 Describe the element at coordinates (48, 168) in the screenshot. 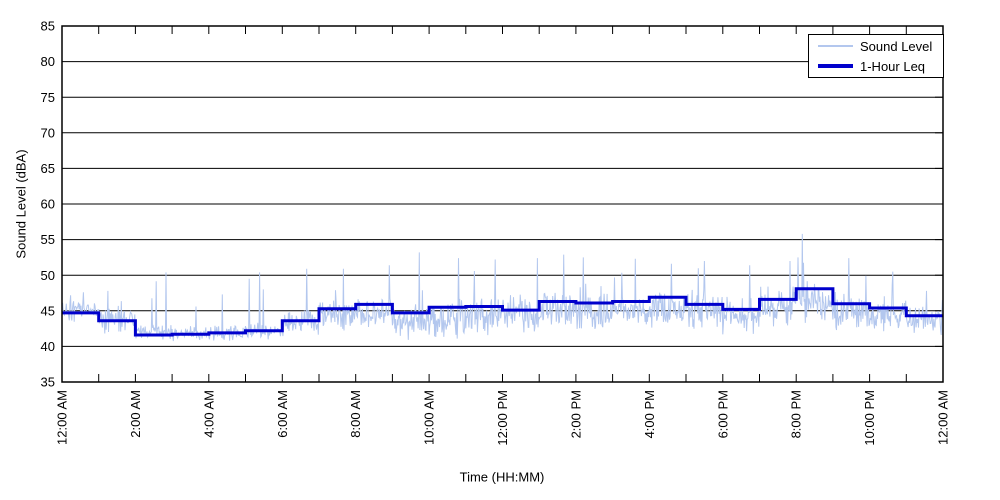

I see `y-tick-label: 65` at that location.